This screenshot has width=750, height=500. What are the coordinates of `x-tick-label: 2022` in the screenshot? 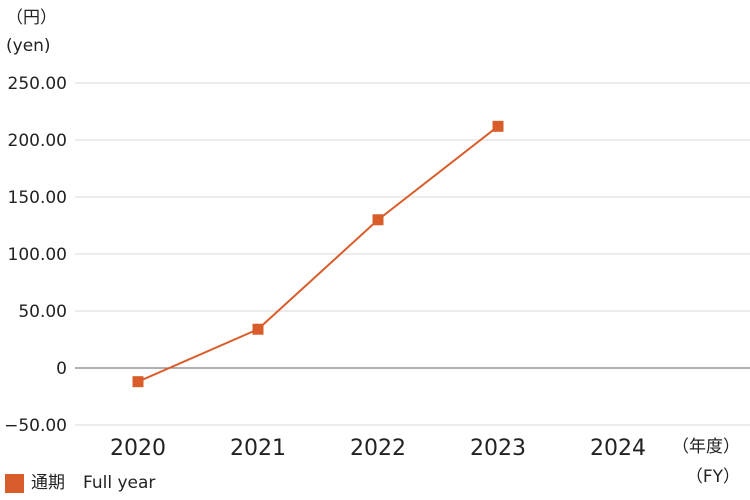 It's located at (378, 448).